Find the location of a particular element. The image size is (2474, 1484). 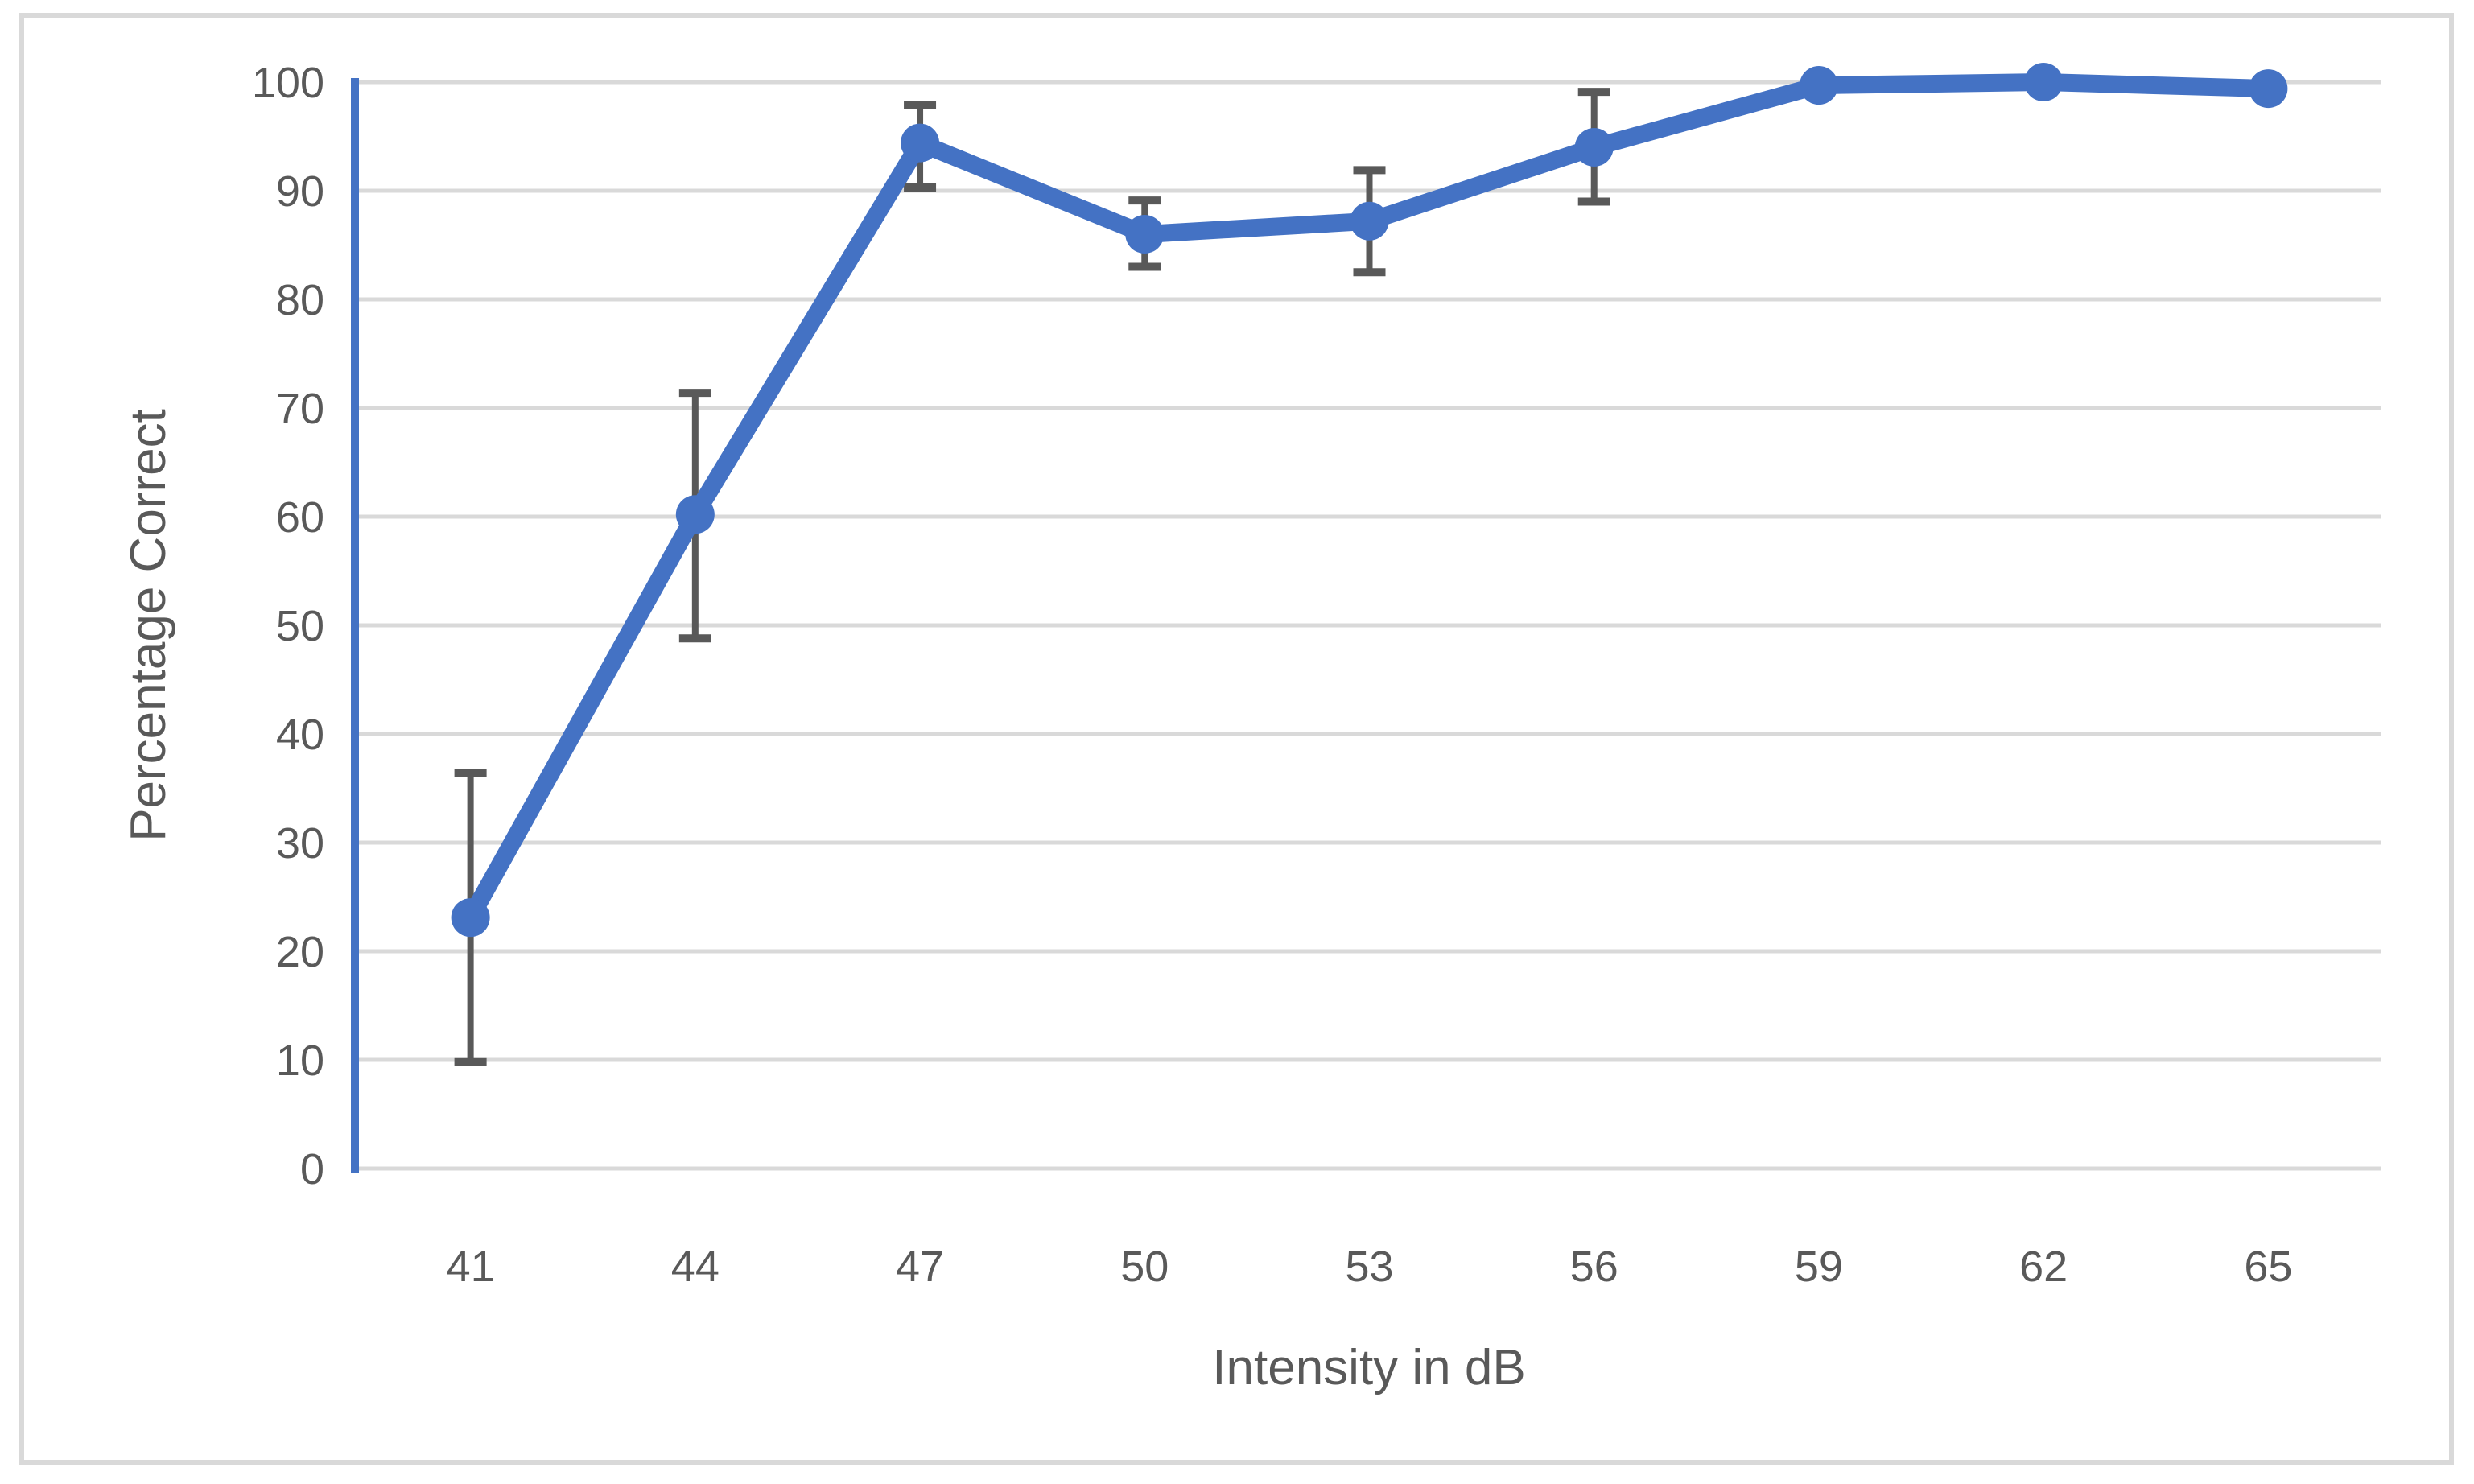

x-tick-labels-layer: 41 44 47 50 53 56 59 62 65 is located at coordinates (1370, 1267).